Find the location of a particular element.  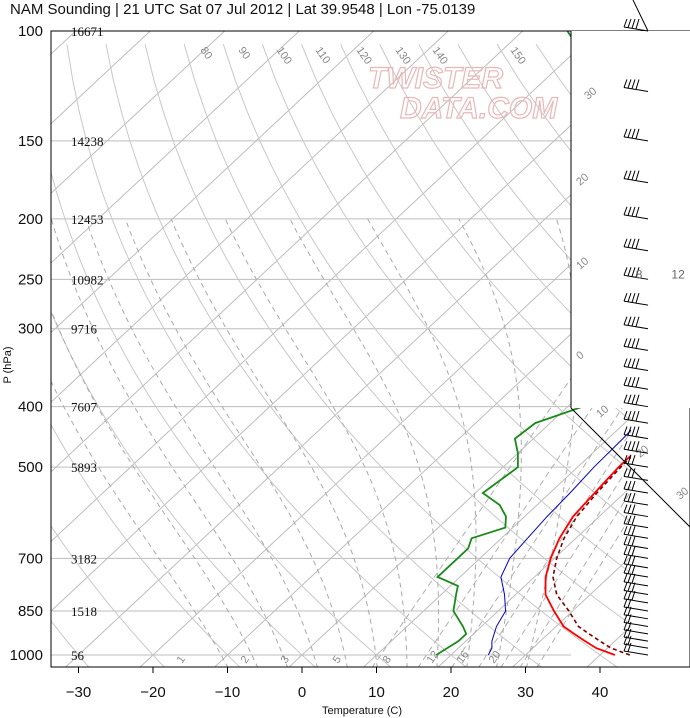

height-label: 16671 is located at coordinates (87, 31).